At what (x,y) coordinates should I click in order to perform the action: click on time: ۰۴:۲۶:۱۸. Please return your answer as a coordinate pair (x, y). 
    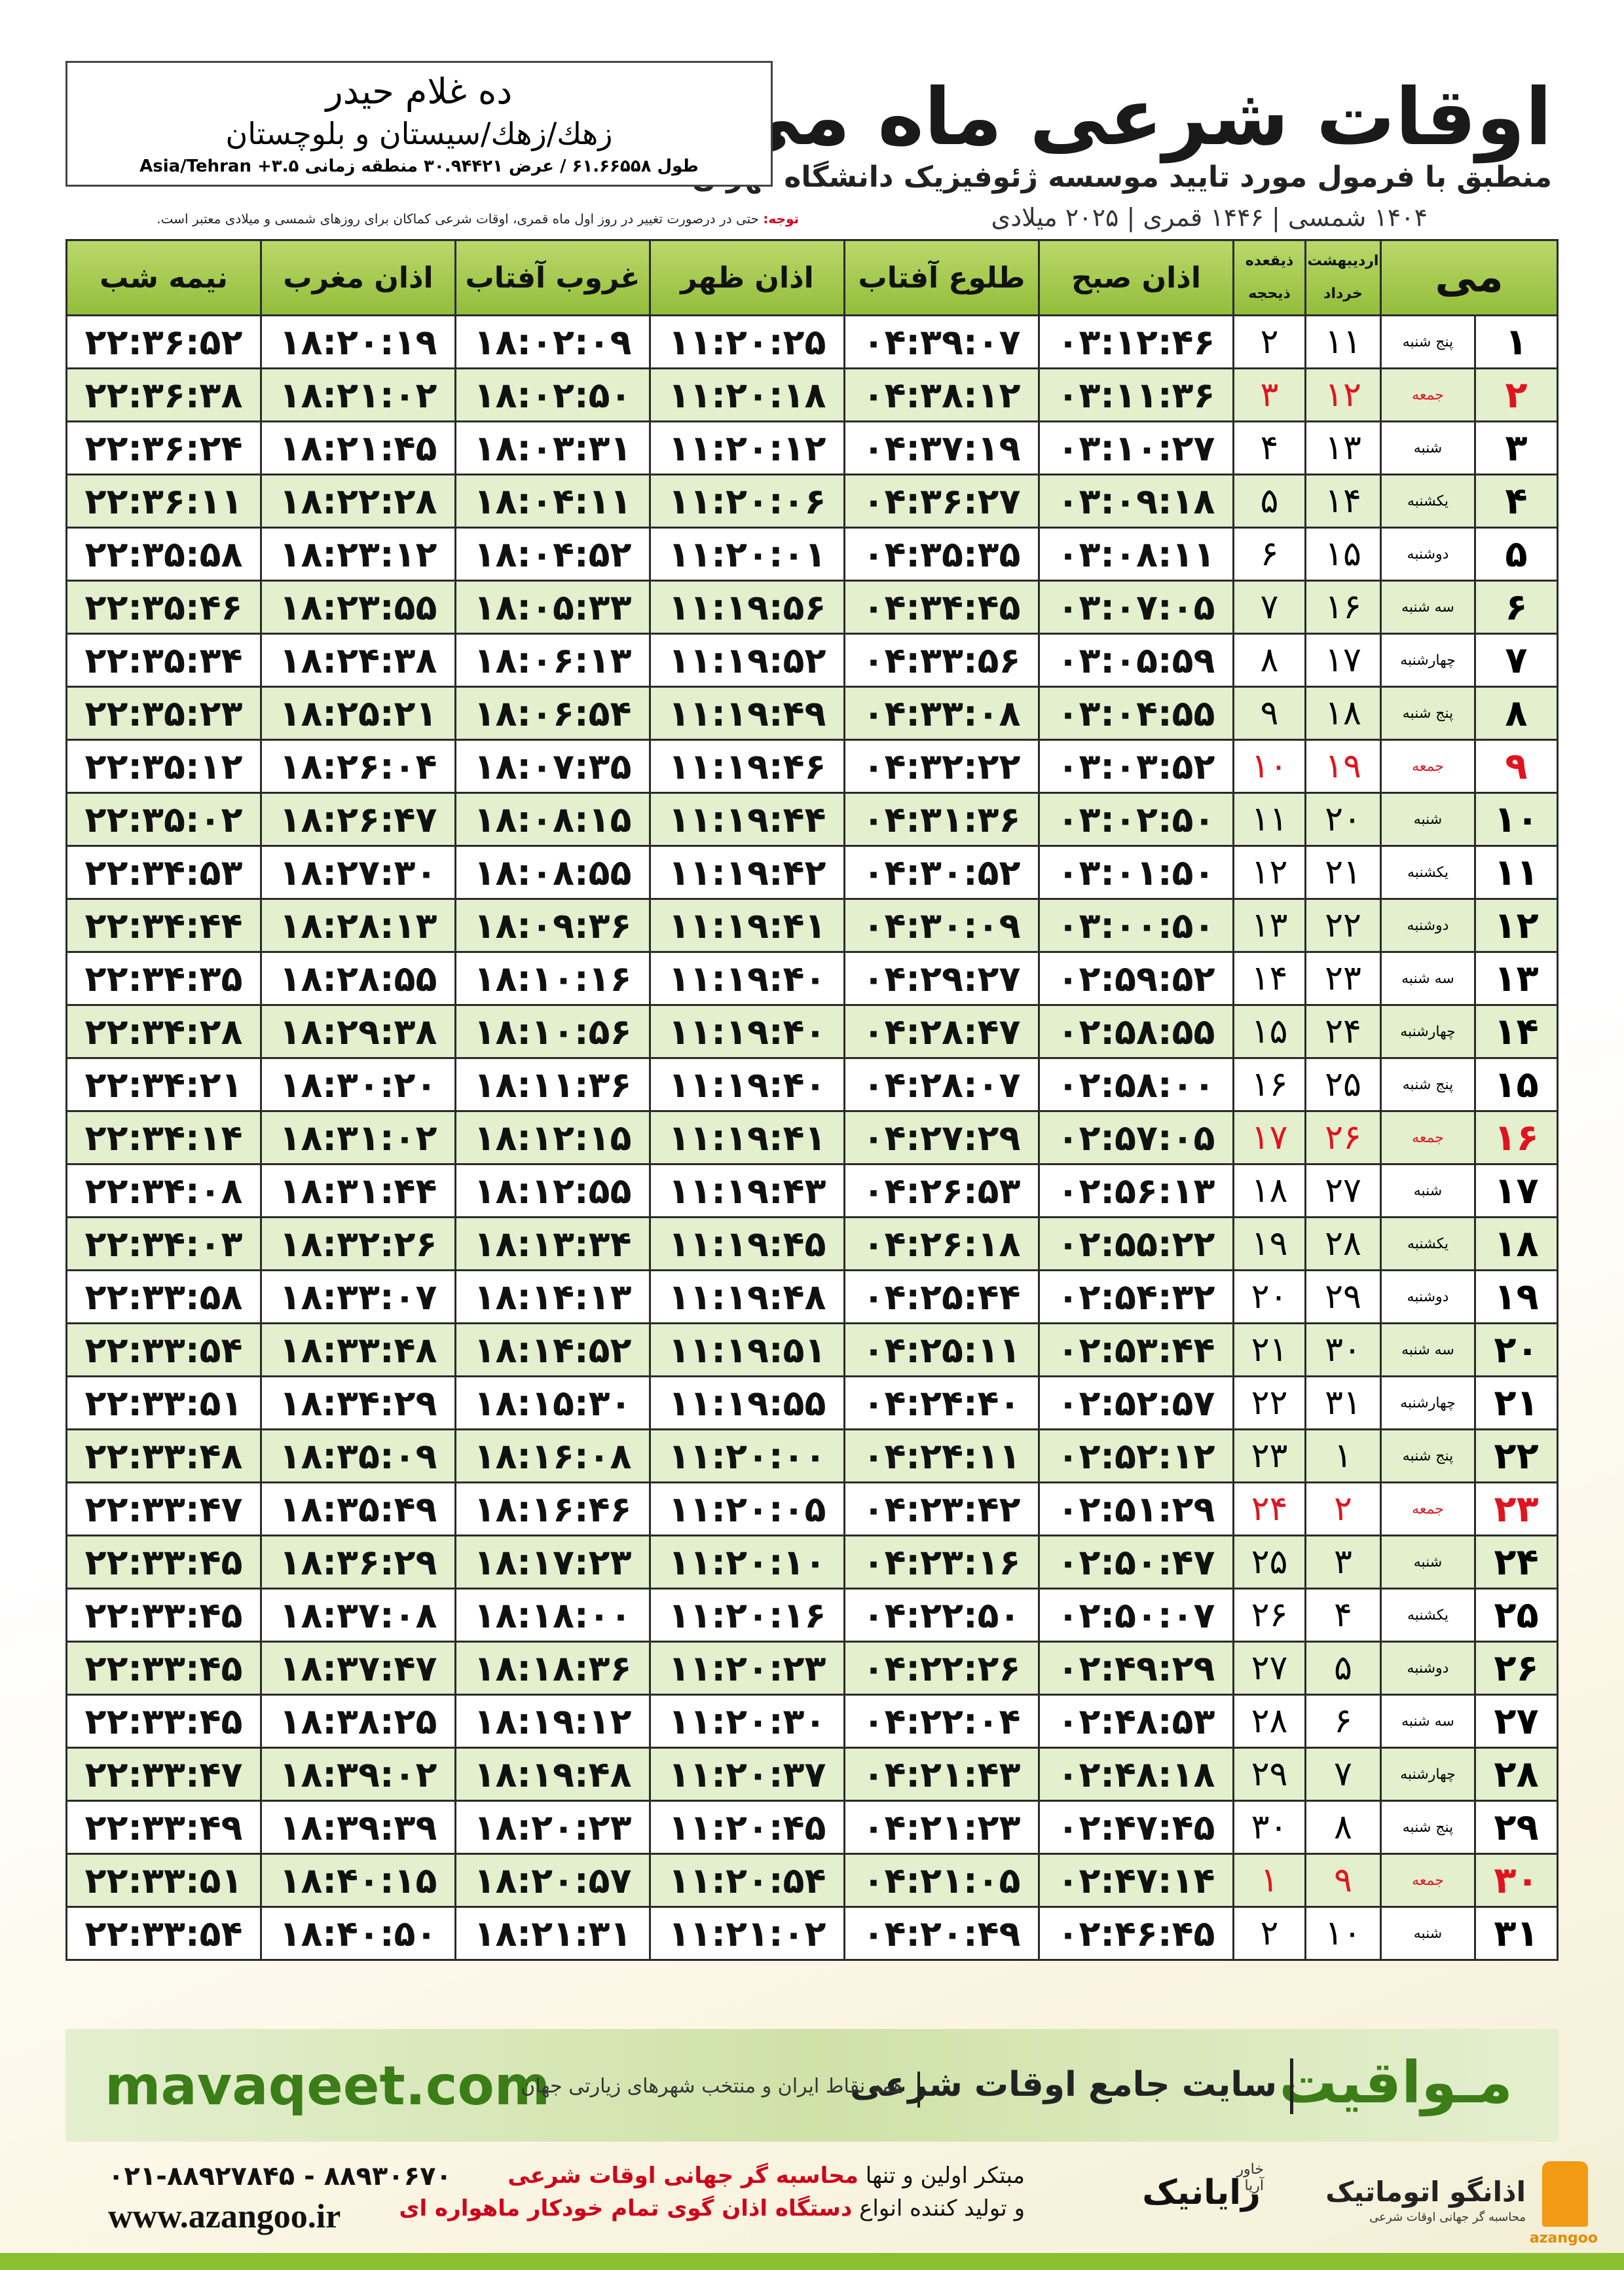
    Looking at the image, I should click on (941, 1243).